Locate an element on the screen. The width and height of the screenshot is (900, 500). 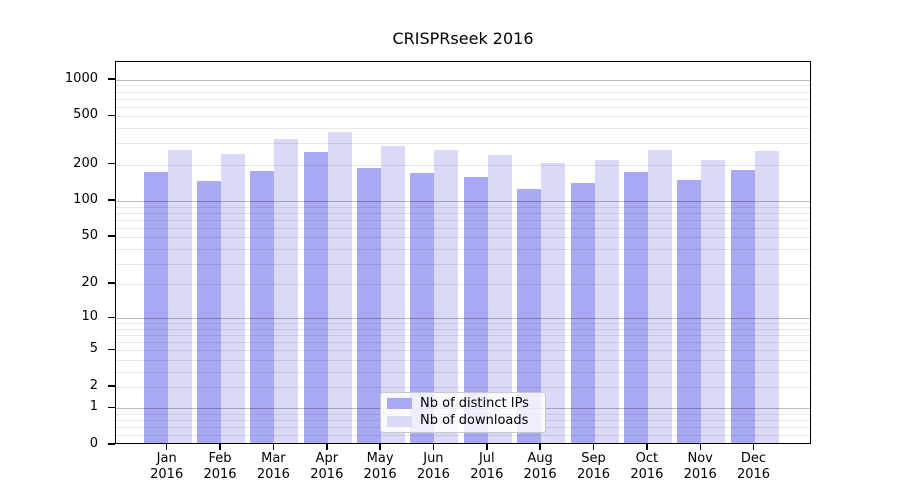
x-tick-label-dec: Dec 2016 is located at coordinates (754, 466).